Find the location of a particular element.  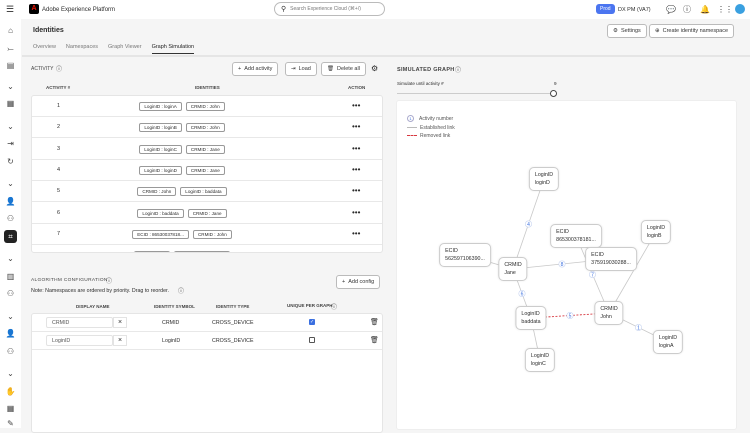

add-config-button: + Add config is located at coordinates (358, 282).